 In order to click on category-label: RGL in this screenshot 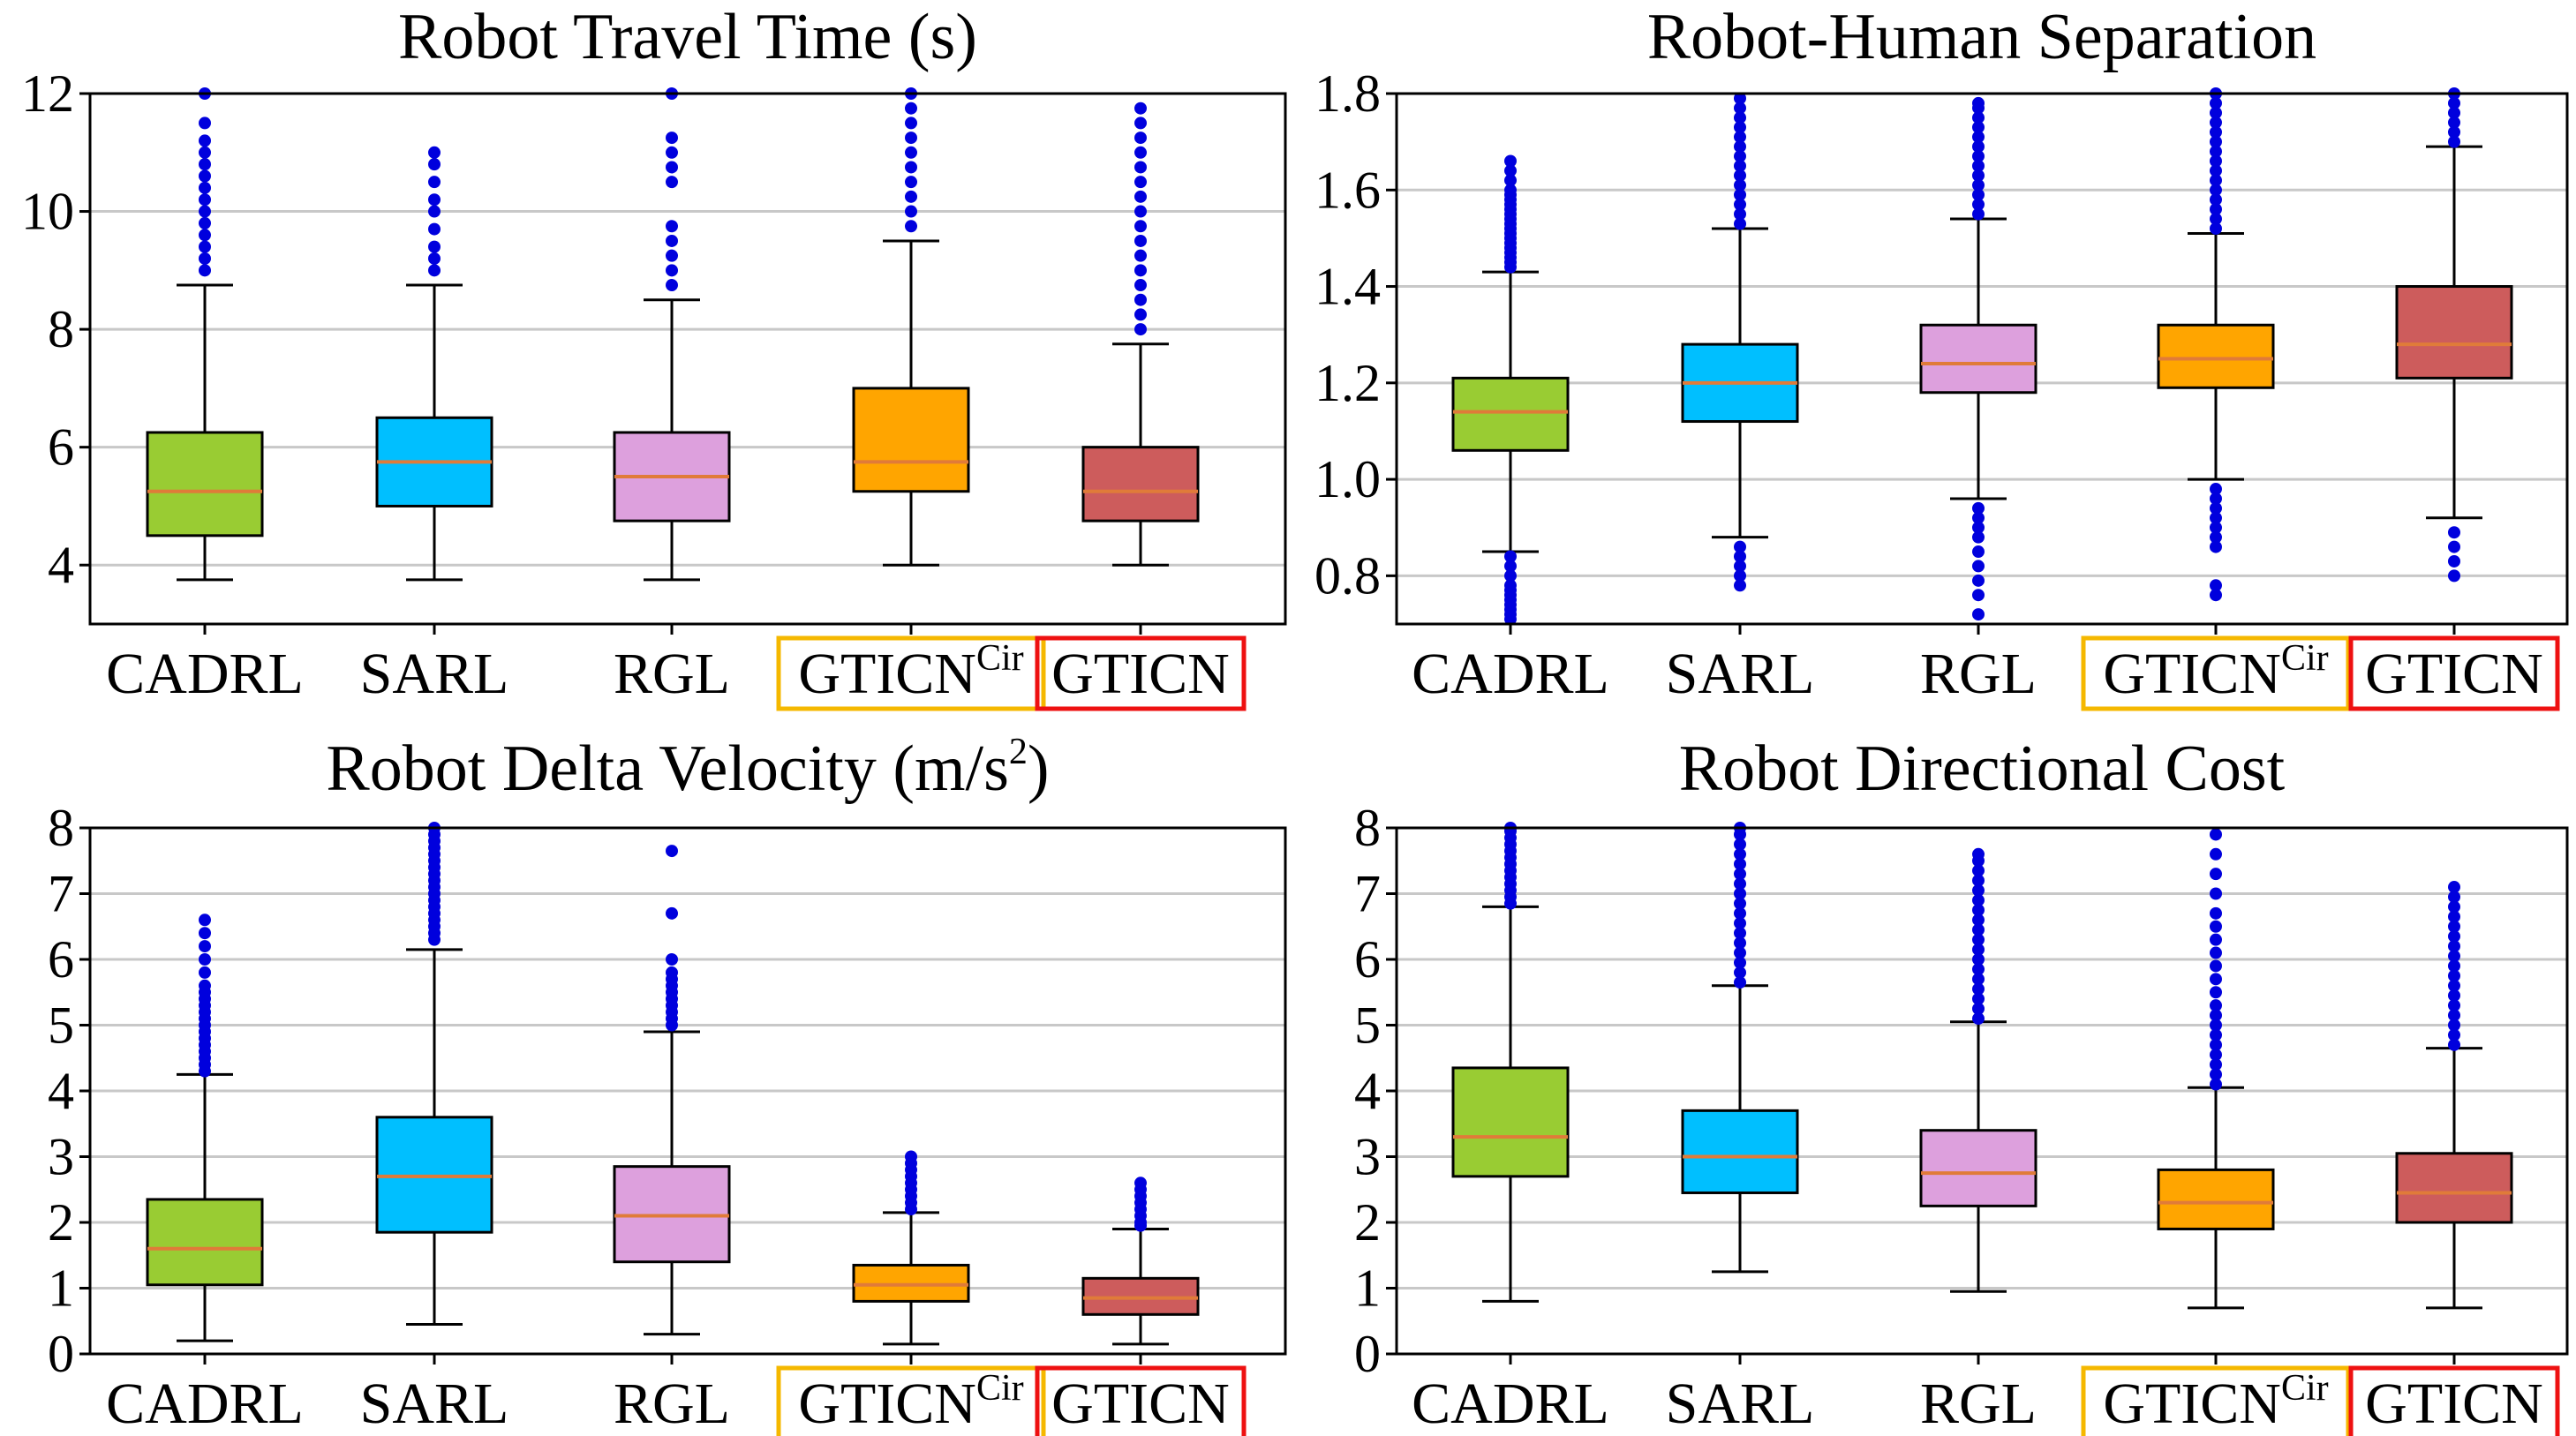, I will do `click(1979, 674)`.